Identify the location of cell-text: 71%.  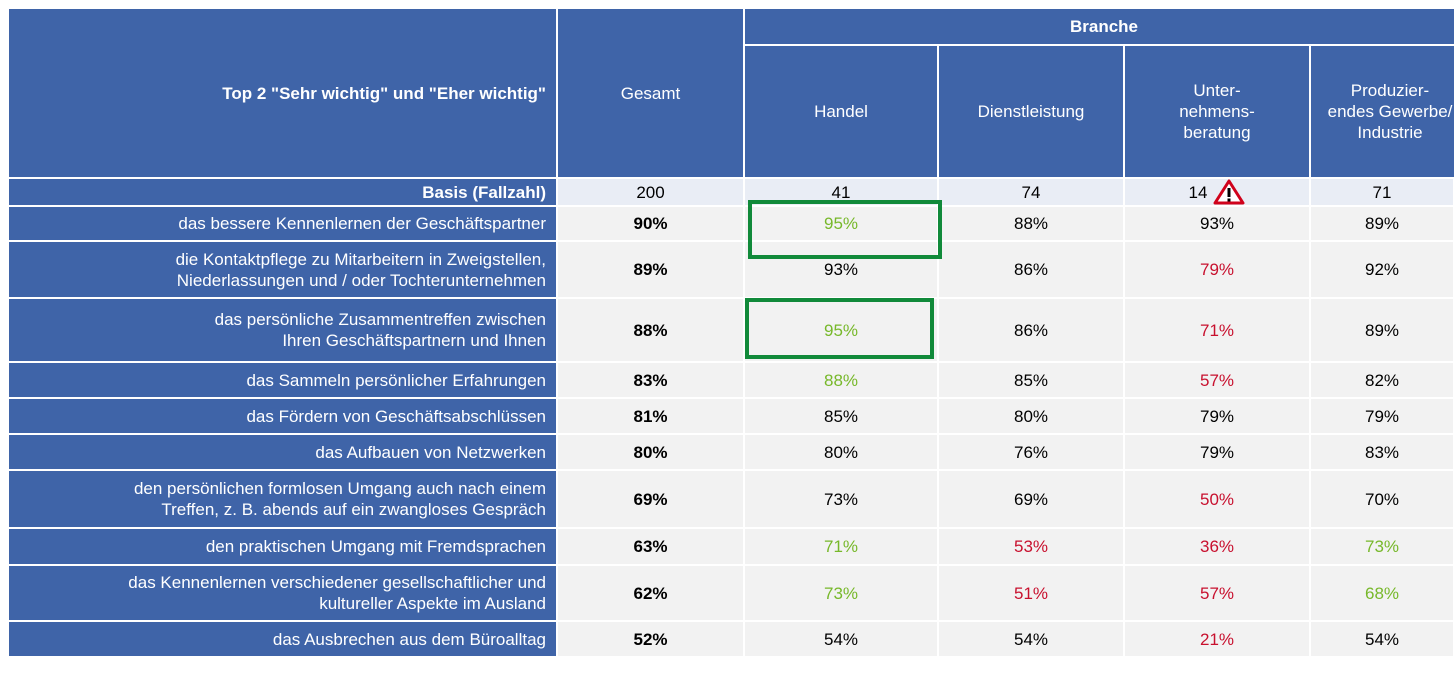
(841, 546).